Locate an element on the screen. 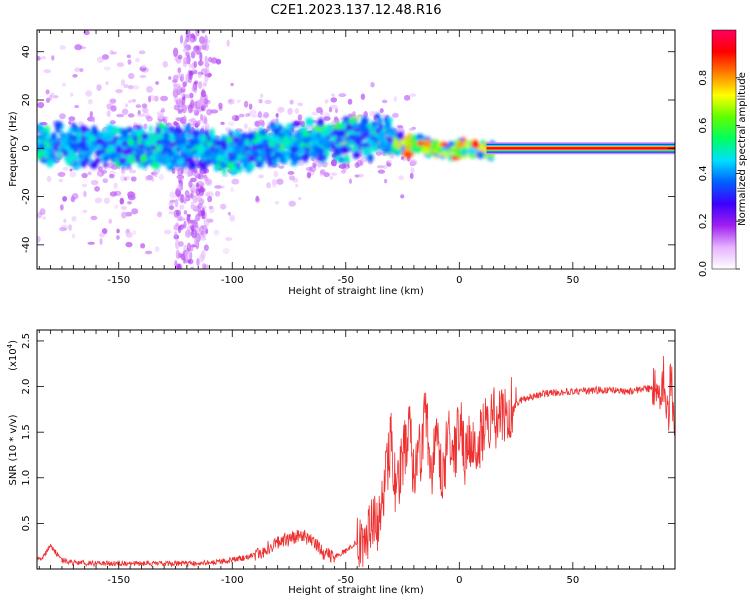 This screenshot has width=750, height=600. colorbar-tick-label: 0.0 is located at coordinates (703, 269).